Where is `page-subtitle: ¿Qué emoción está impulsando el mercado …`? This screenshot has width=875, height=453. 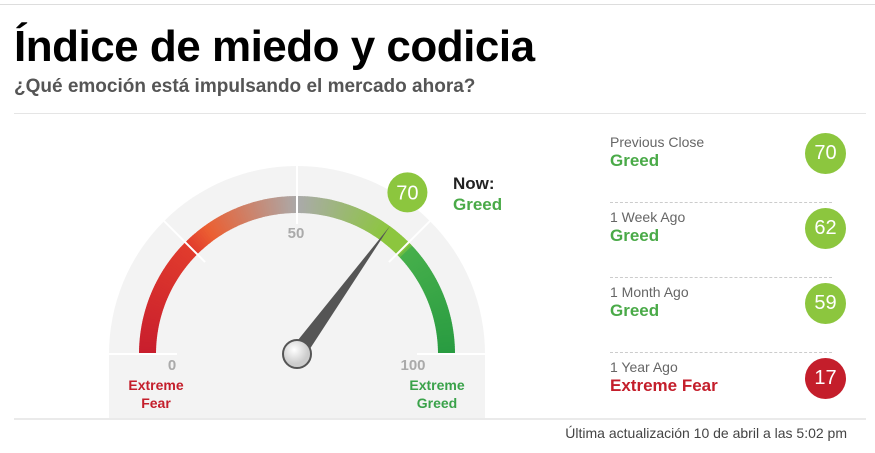 page-subtitle: ¿Qué emoción está impulsando el mercado … is located at coordinates (245, 86).